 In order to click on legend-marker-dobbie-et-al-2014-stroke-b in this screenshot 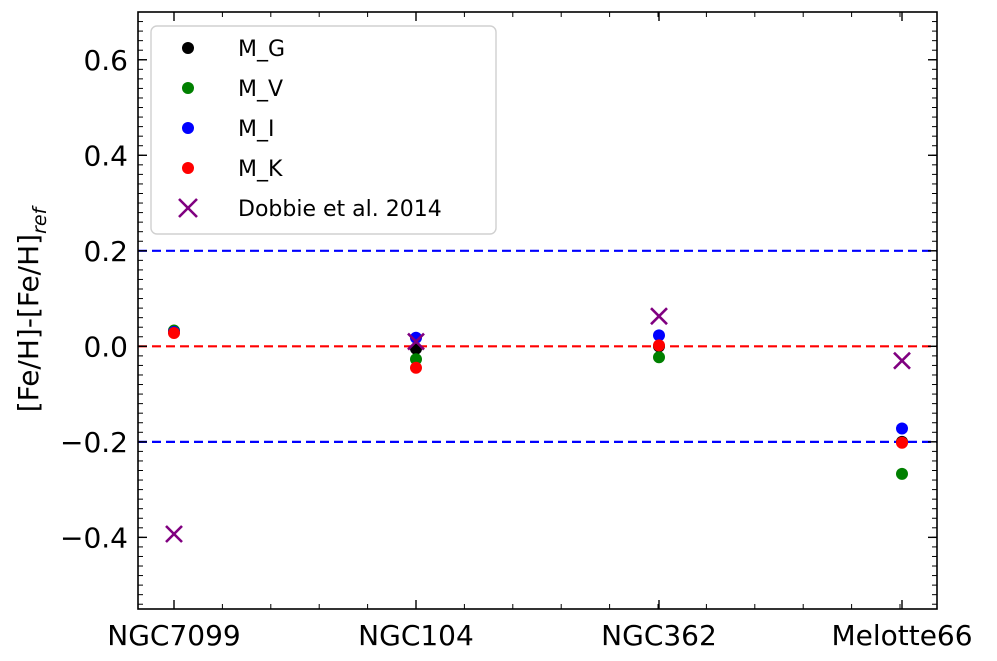, I will do `click(188, 208)`.